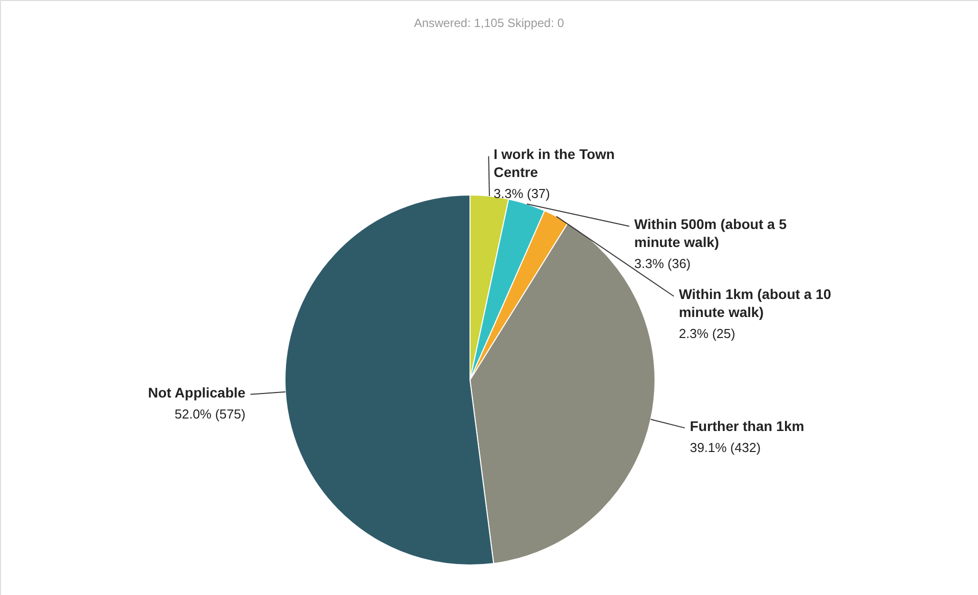 The height and width of the screenshot is (595, 978). I want to click on data-label: 3.3% (37), so click(522, 194).